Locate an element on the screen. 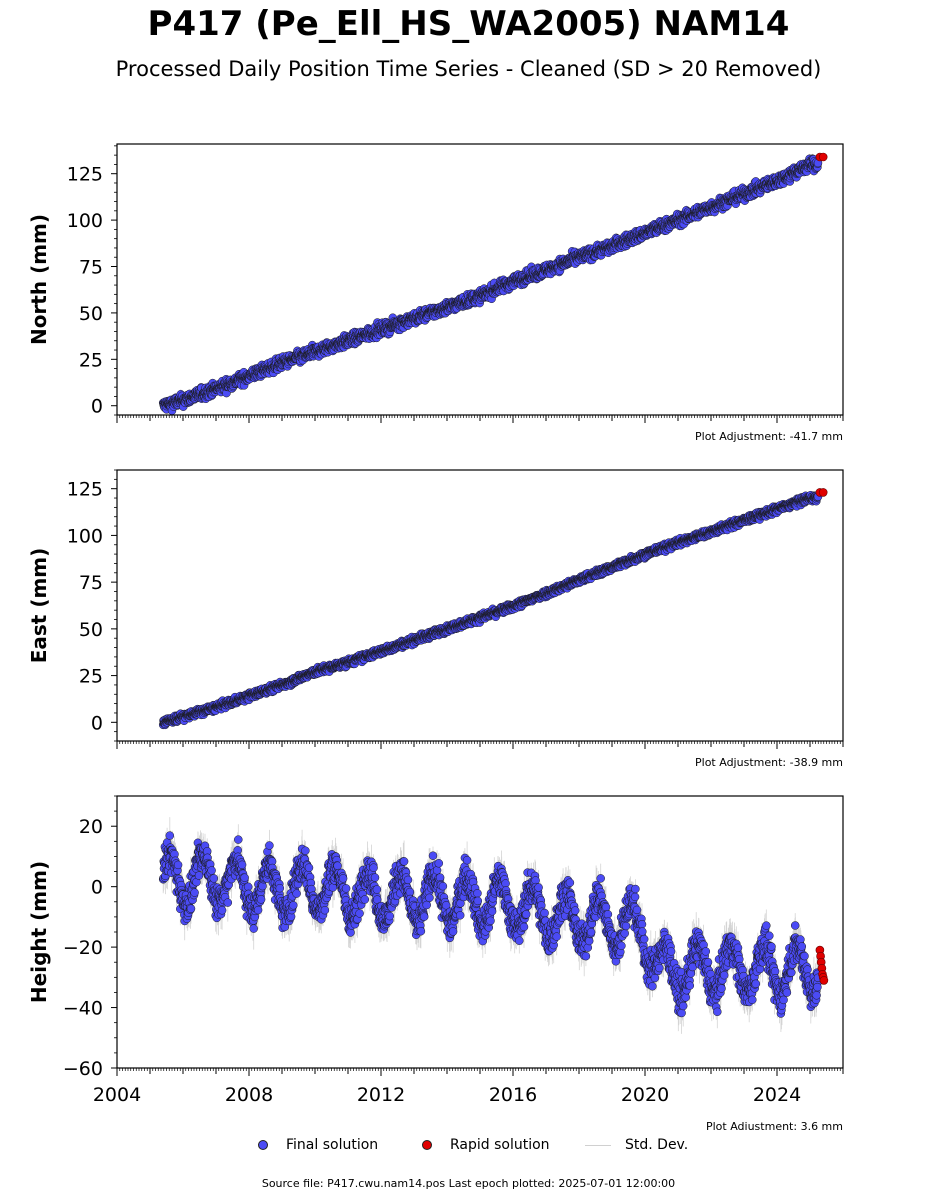 The width and height of the screenshot is (937, 1200). chart-title: P417 (Pe_Ell_HS_WA2005) NAM14 is located at coordinates (468, 24).